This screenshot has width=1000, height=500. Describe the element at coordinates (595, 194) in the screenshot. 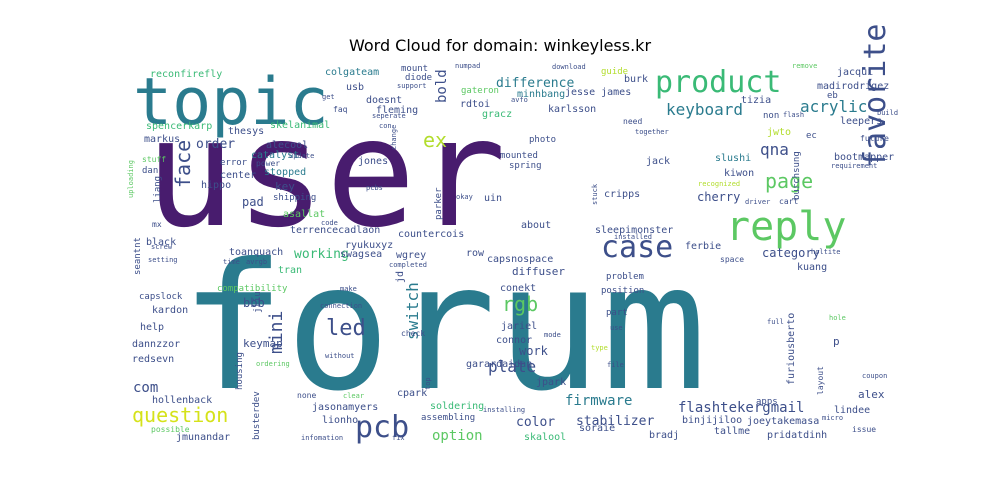

I see `word-stuck: stuck` at that location.